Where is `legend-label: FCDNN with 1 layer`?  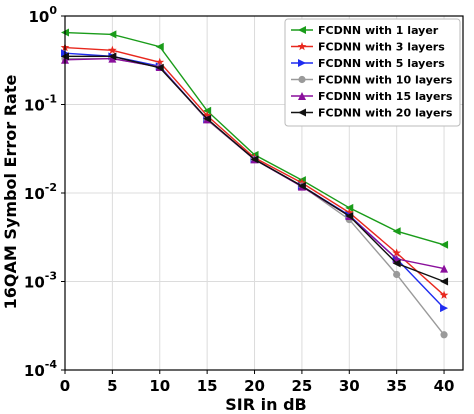 legend-label: FCDNN with 1 layer is located at coordinates (378, 30).